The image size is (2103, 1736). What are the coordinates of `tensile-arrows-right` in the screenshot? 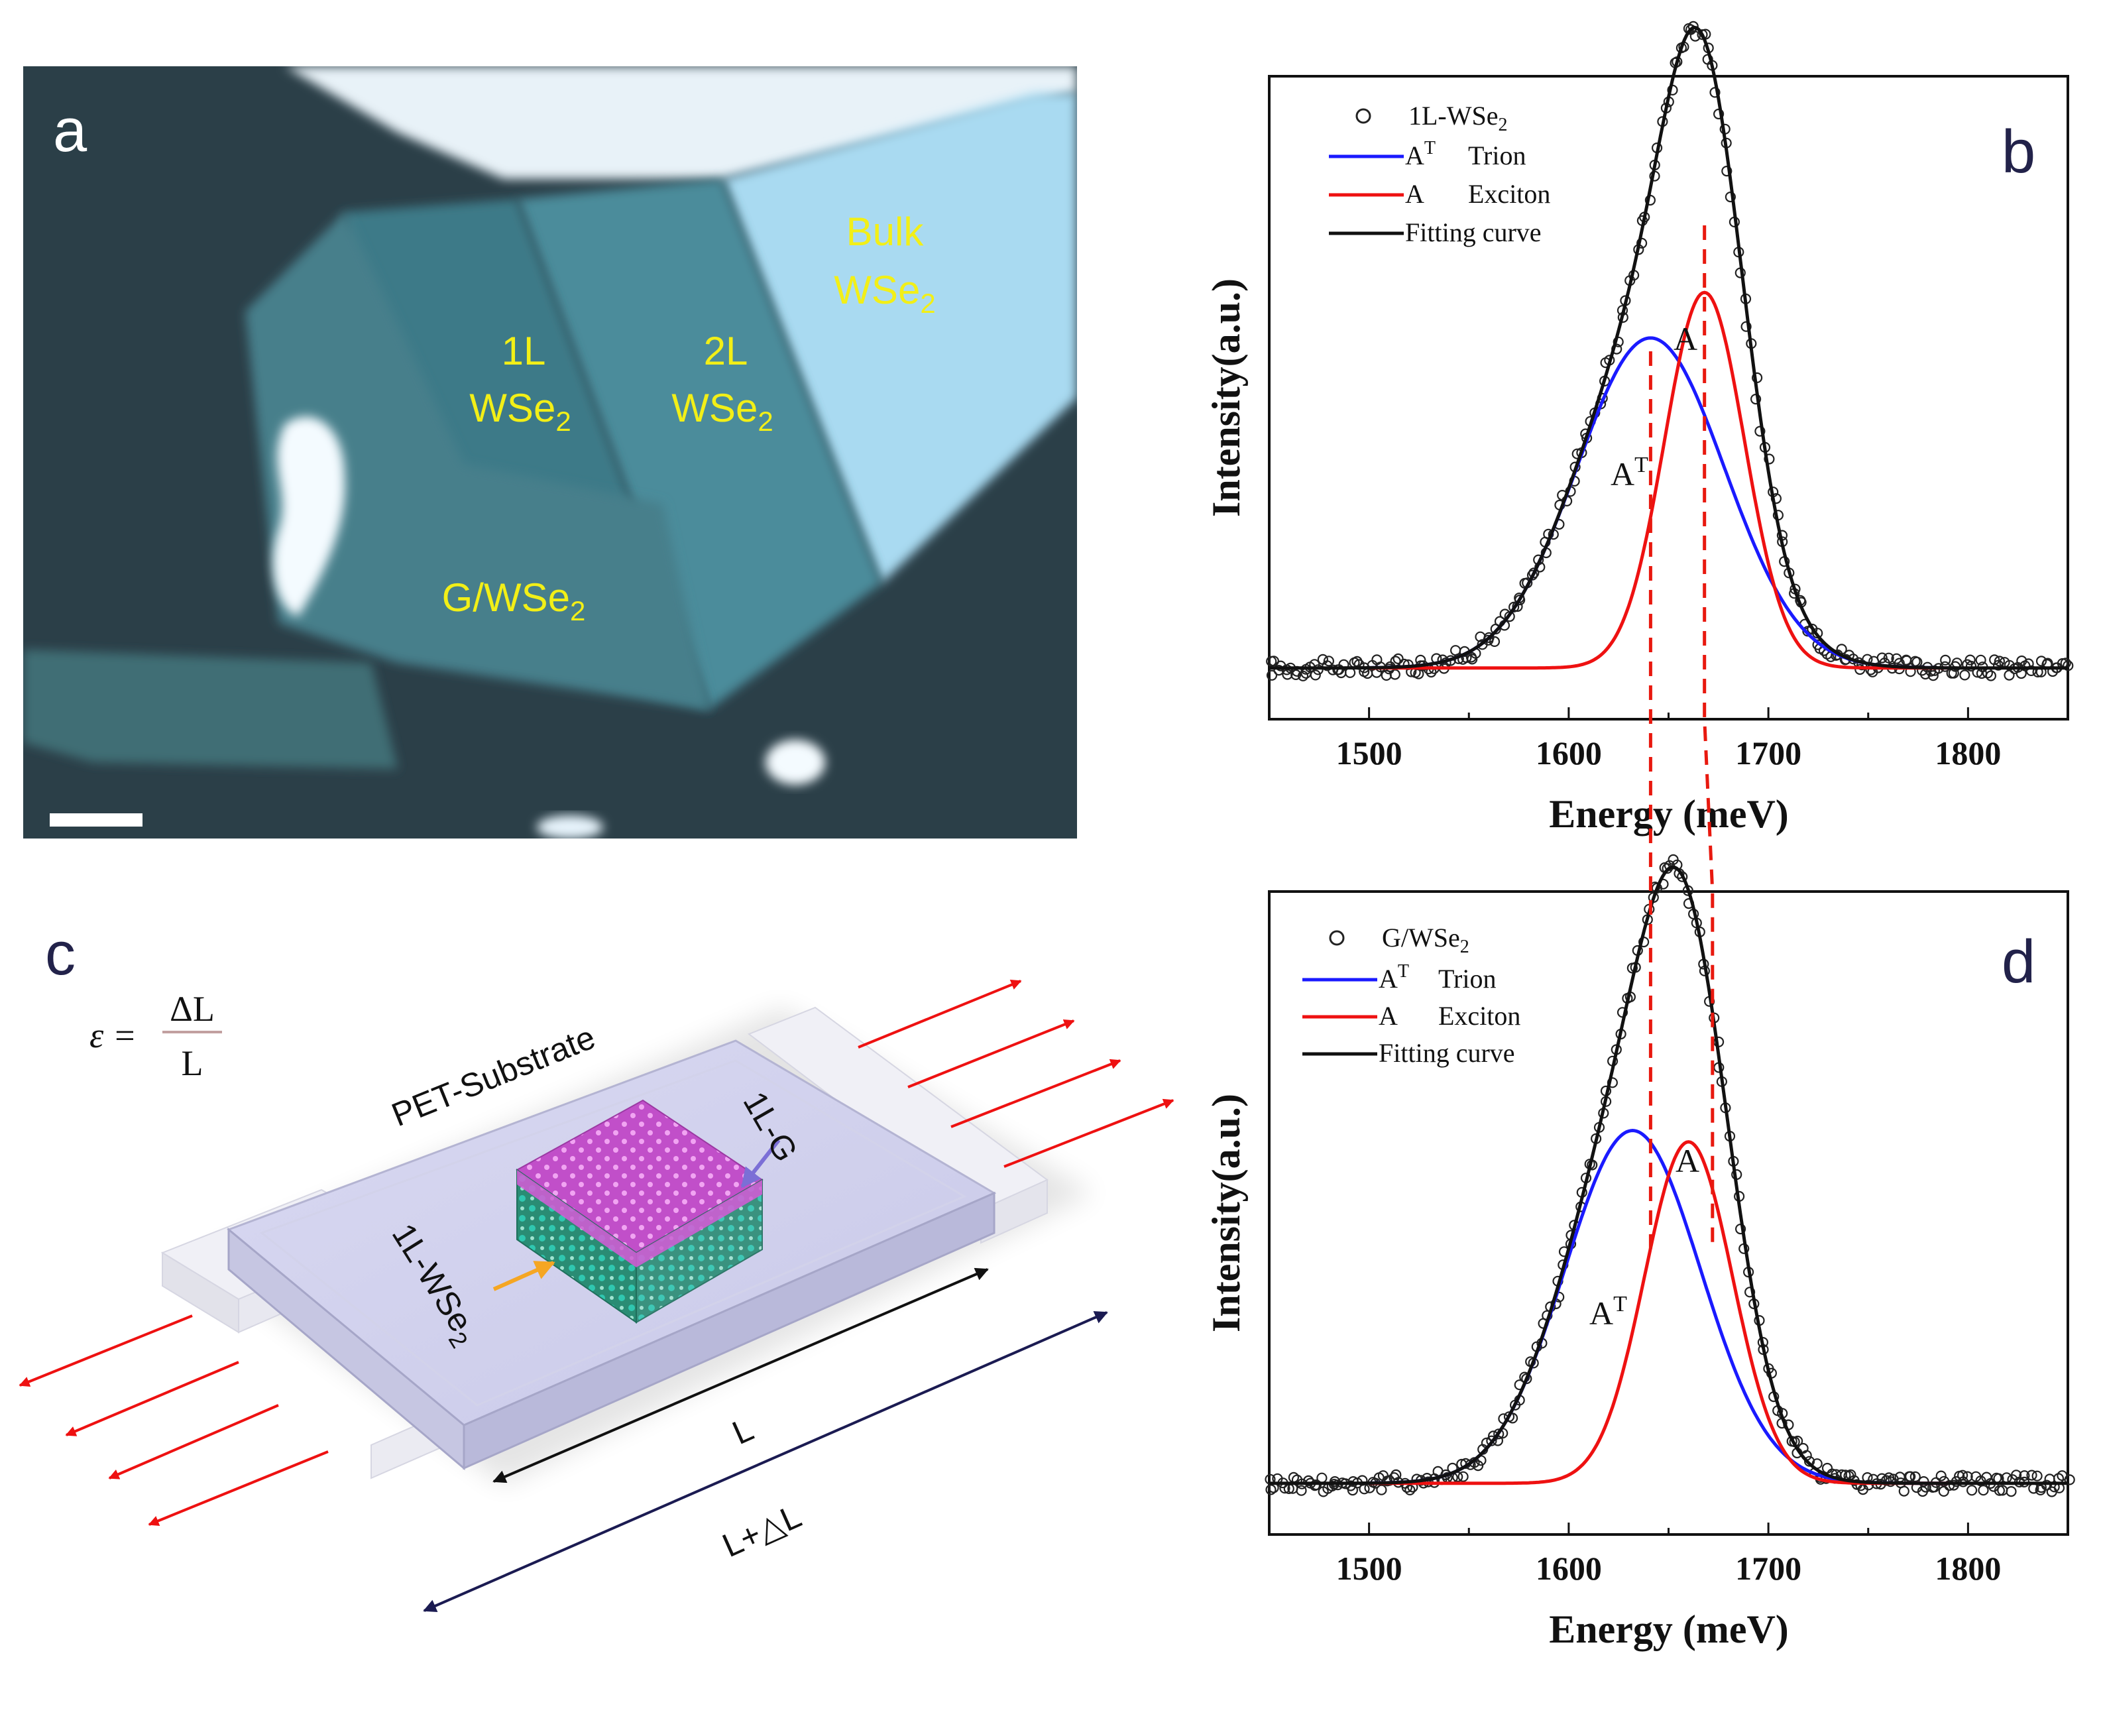 It's located at (1016, 1074).